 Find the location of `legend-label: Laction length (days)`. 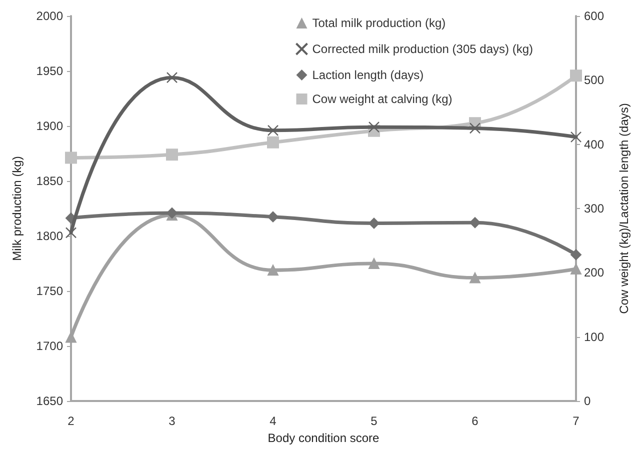

legend-label: Laction length (days) is located at coordinates (368, 75).